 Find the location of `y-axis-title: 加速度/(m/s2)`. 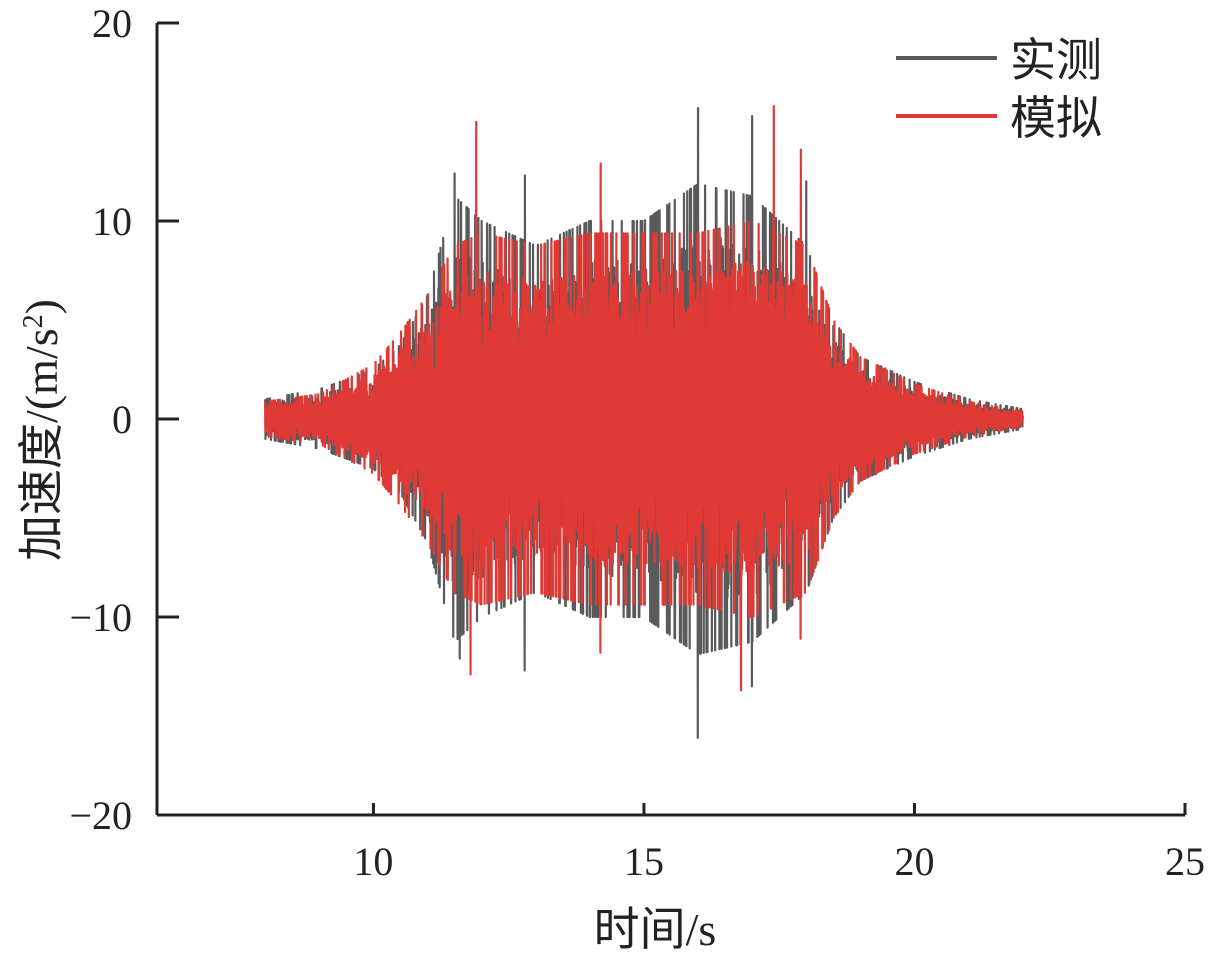

y-axis-title: 加速度/(m/s2) is located at coordinates (41, 430).